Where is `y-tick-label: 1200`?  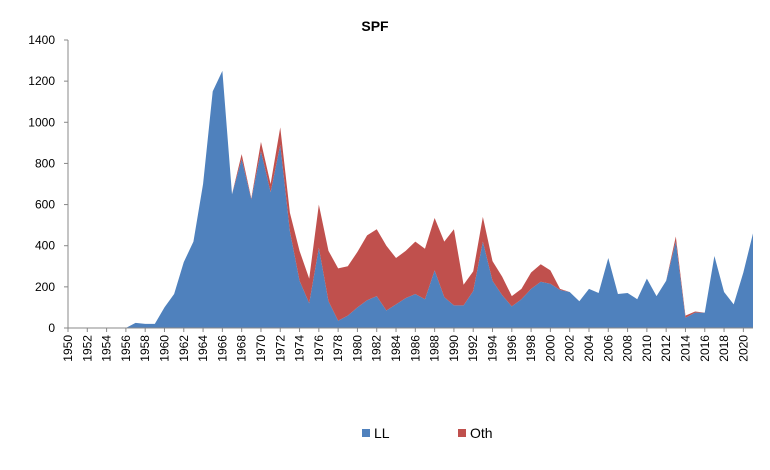
y-tick-label: 1200 is located at coordinates (41, 81).